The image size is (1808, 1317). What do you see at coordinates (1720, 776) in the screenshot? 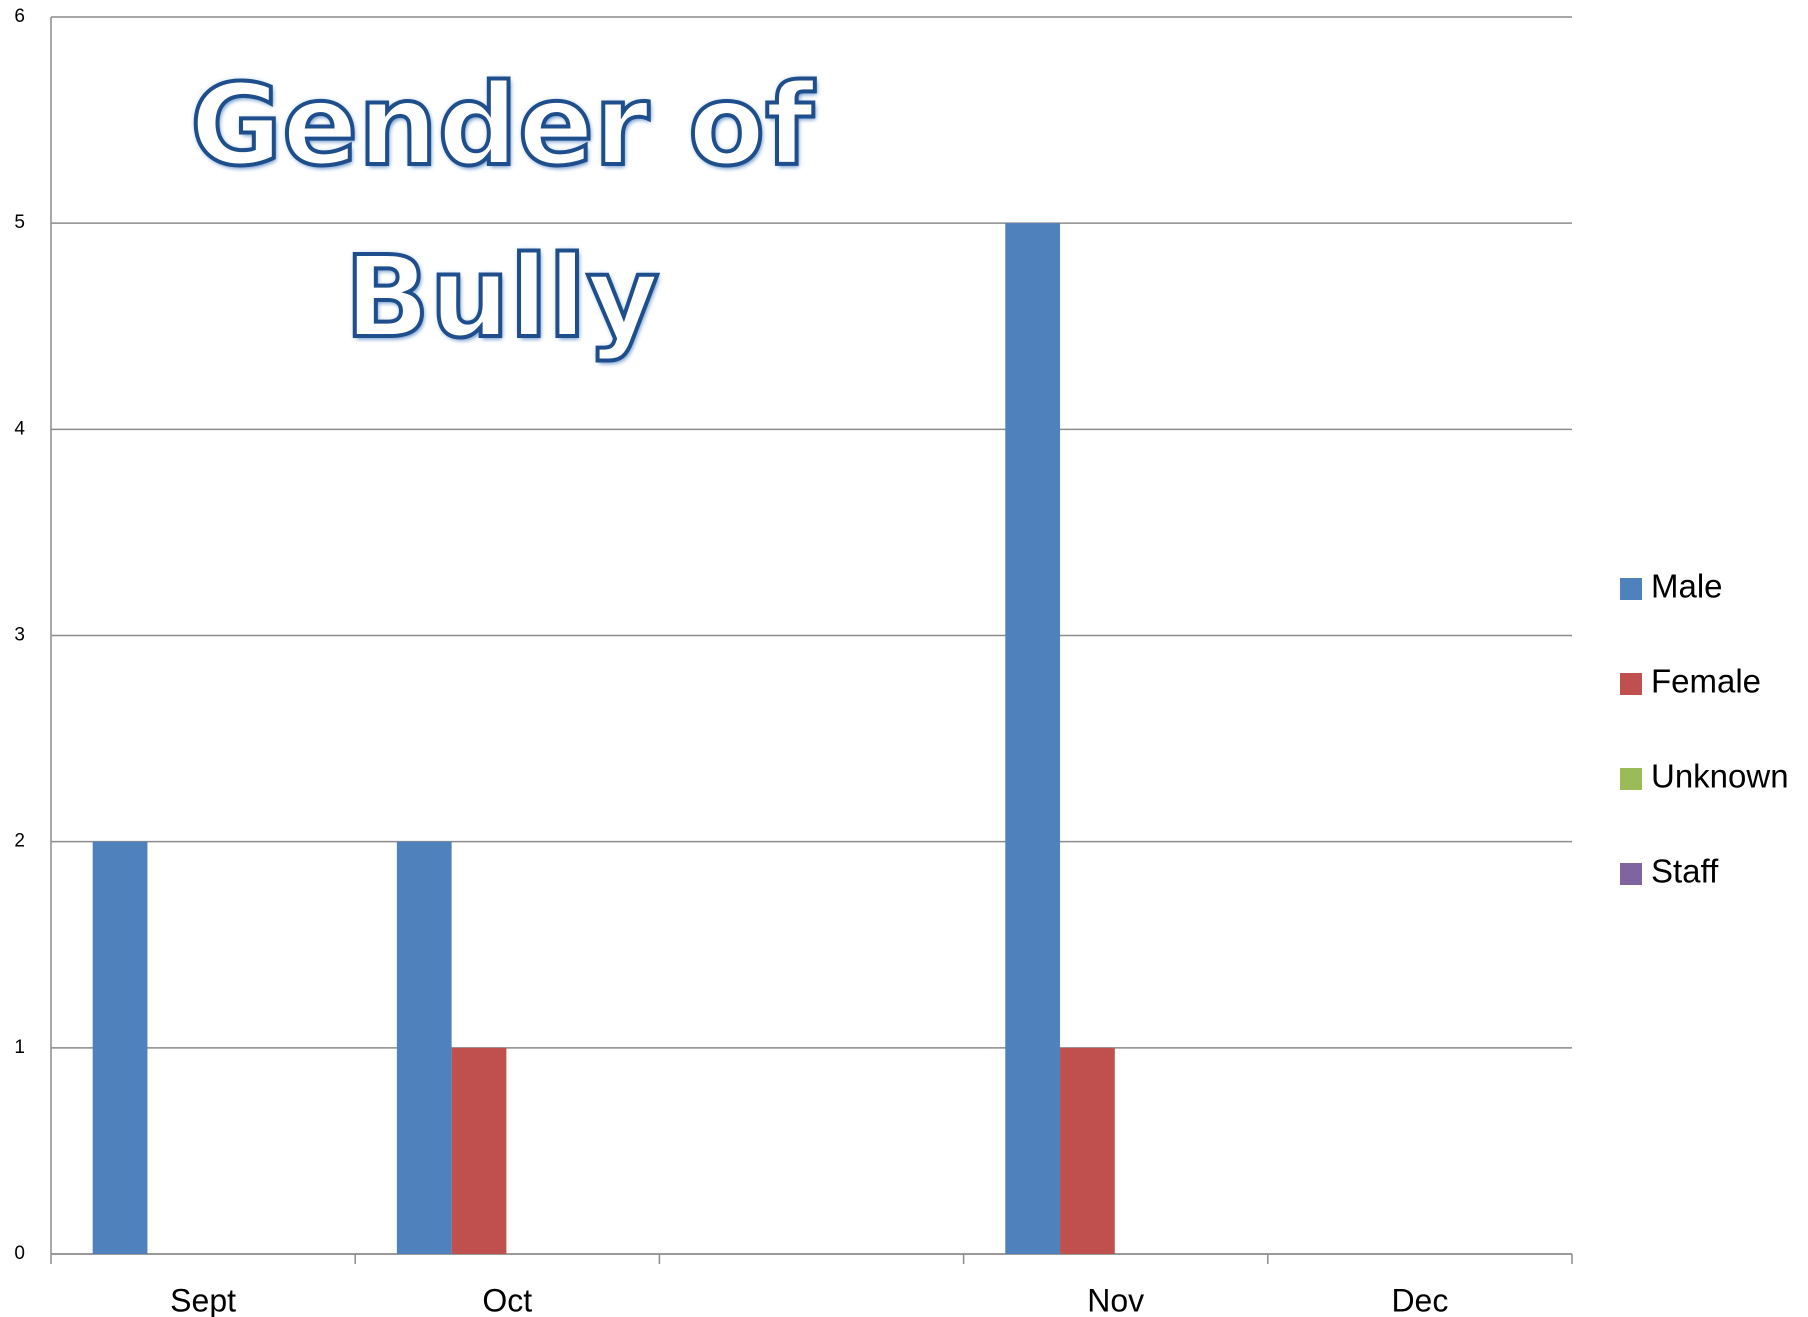
I see `legend-label: Unknown` at bounding box center [1720, 776].